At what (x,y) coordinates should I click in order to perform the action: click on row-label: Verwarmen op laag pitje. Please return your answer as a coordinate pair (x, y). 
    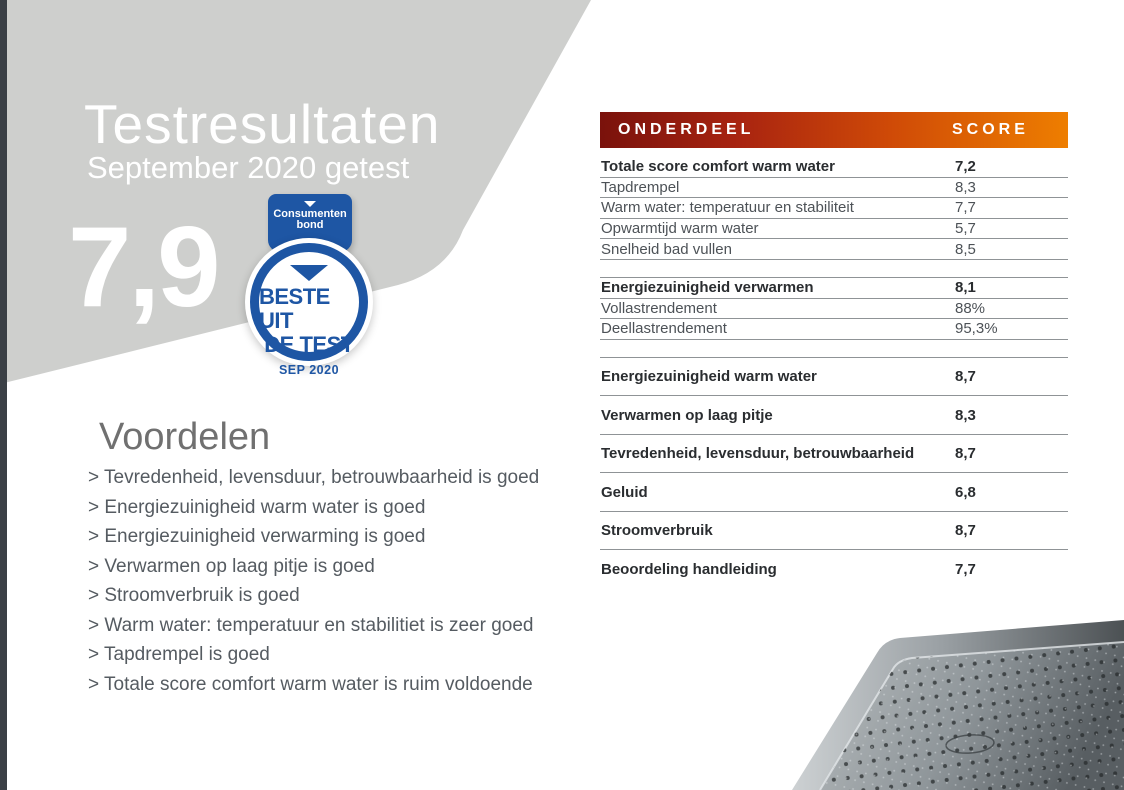
    Looking at the image, I should click on (687, 415).